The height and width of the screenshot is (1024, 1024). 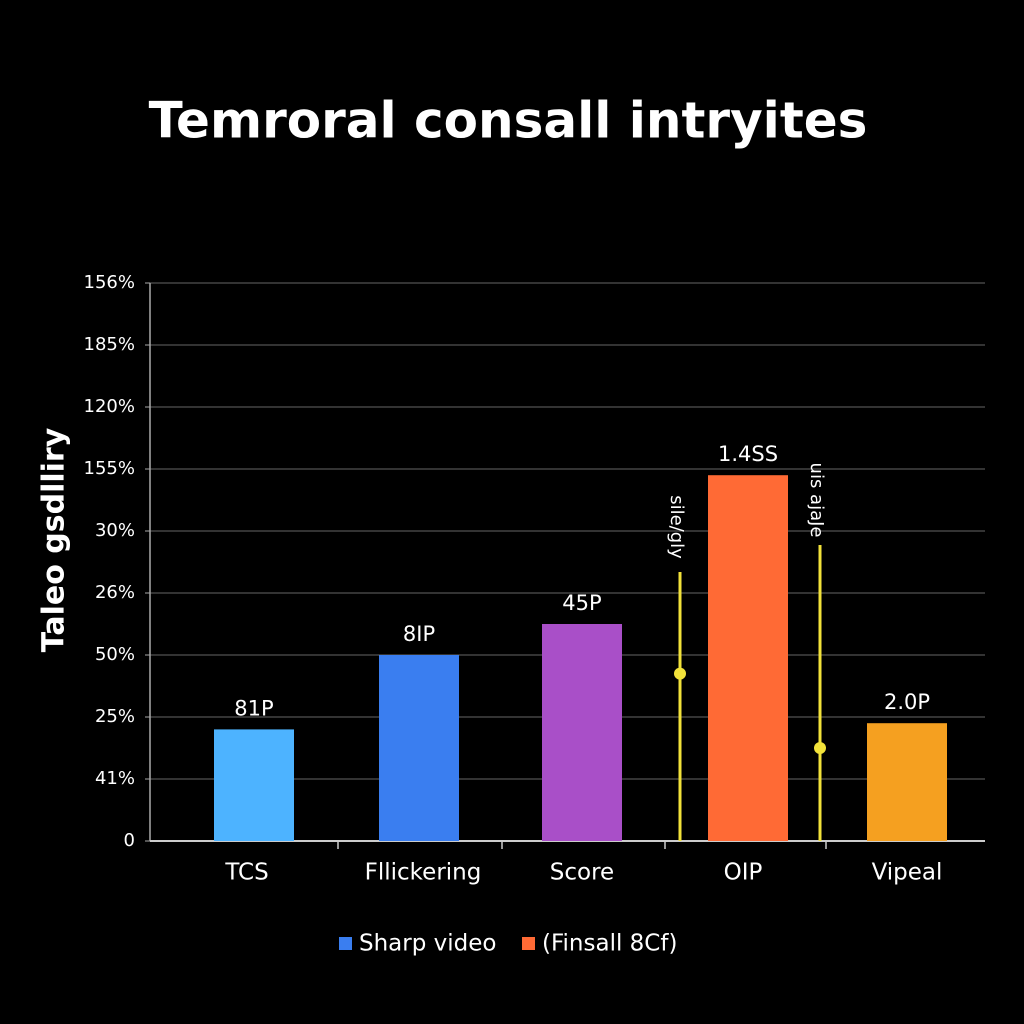 I want to click on data-label: 81P, so click(x=253, y=708).